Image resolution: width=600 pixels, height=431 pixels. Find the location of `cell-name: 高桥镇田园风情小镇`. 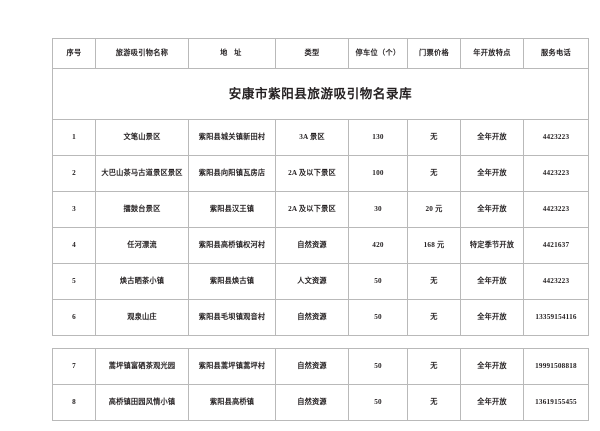

cell-name: 高桥镇田园风情小镇 is located at coordinates (142, 402).